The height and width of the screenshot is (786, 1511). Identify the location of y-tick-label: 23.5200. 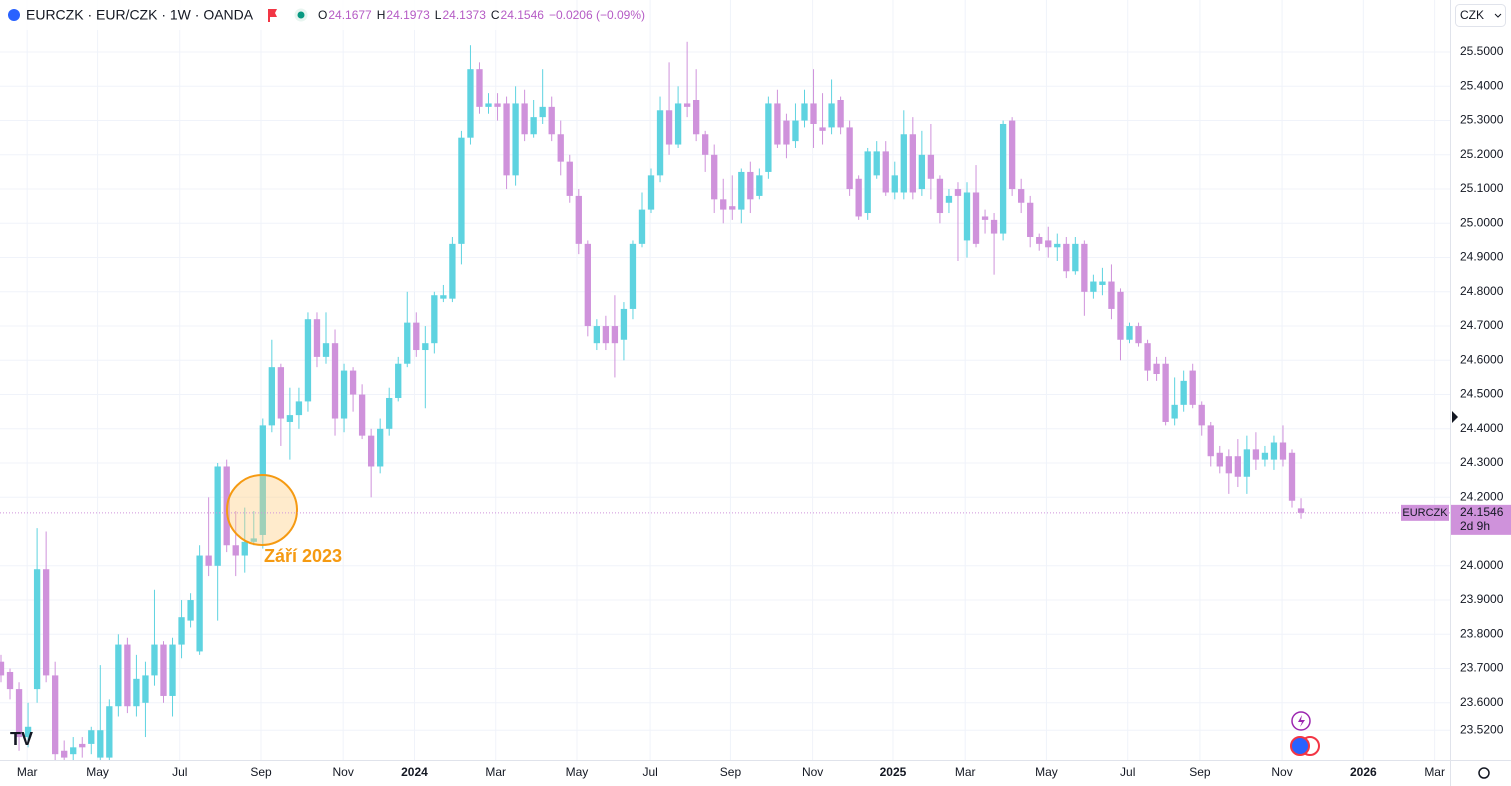
(1482, 729).